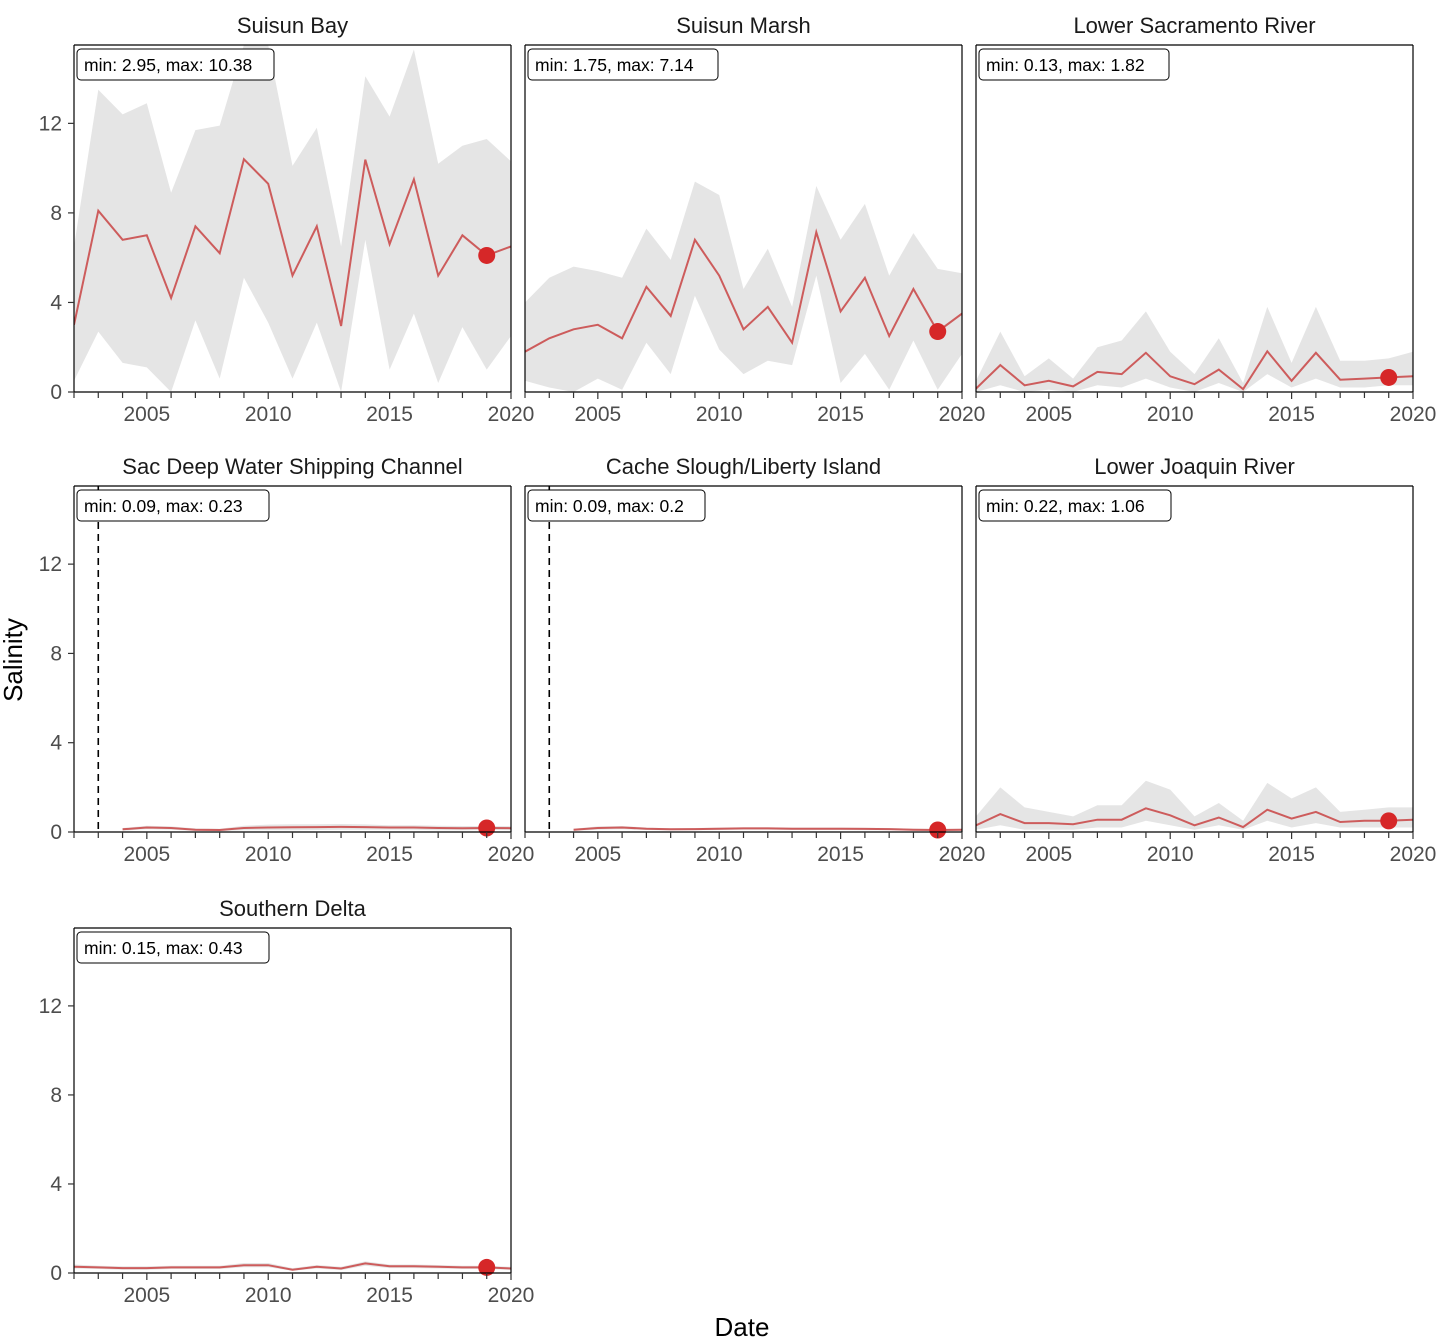  Describe the element at coordinates (163, 948) in the screenshot. I see `min-max-label: min: 0.15, max: 0.43` at that location.